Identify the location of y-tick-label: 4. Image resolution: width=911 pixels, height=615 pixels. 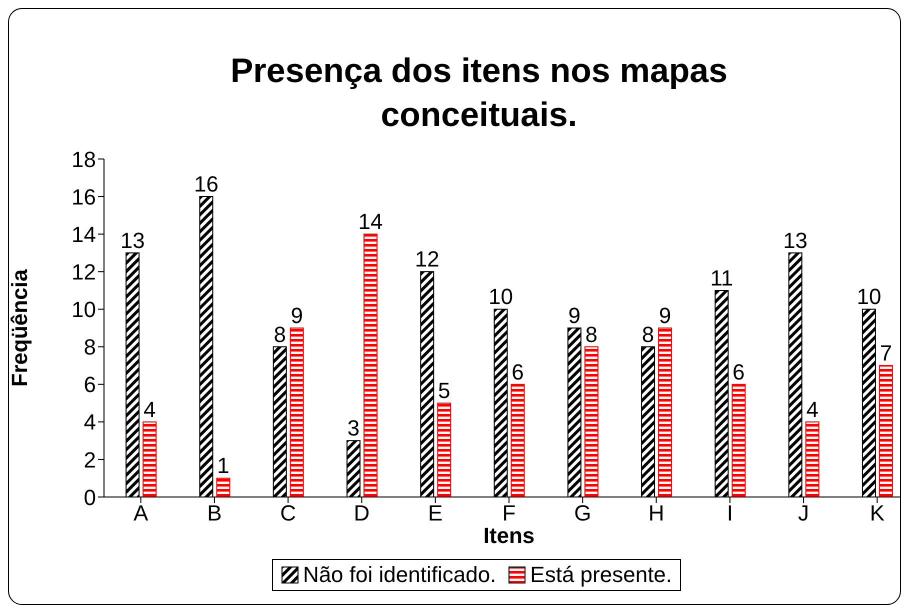
(90, 422).